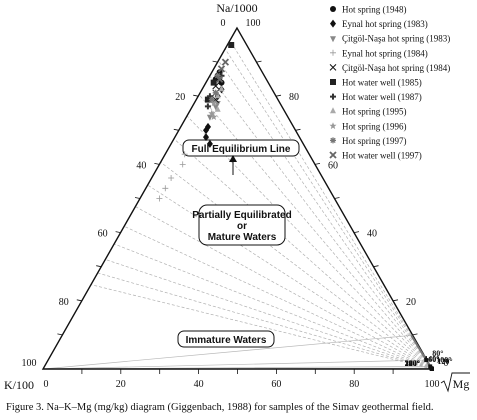 This screenshot has height=420, width=477. What do you see at coordinates (261, 327) in the screenshot?
I see `nak-isotherm-line` at bounding box center [261, 327].